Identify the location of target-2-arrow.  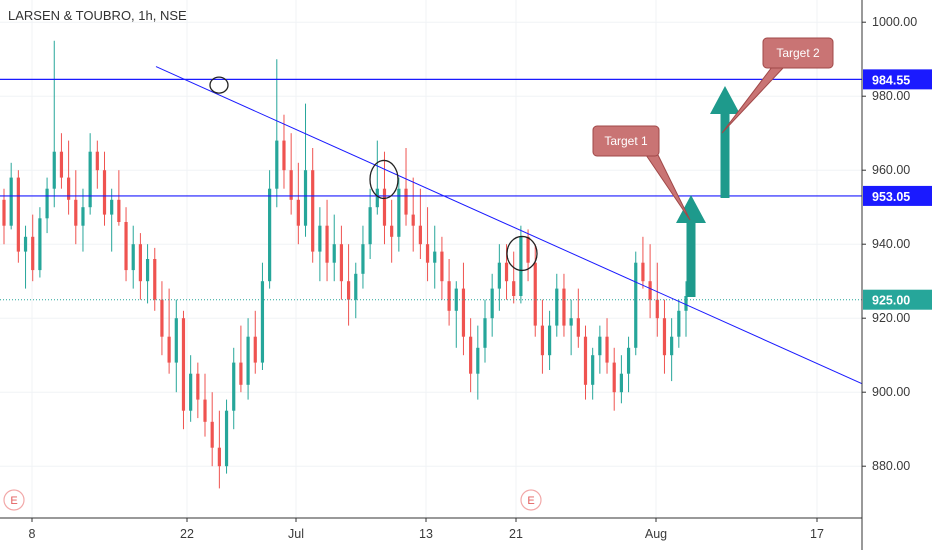
(725, 142).